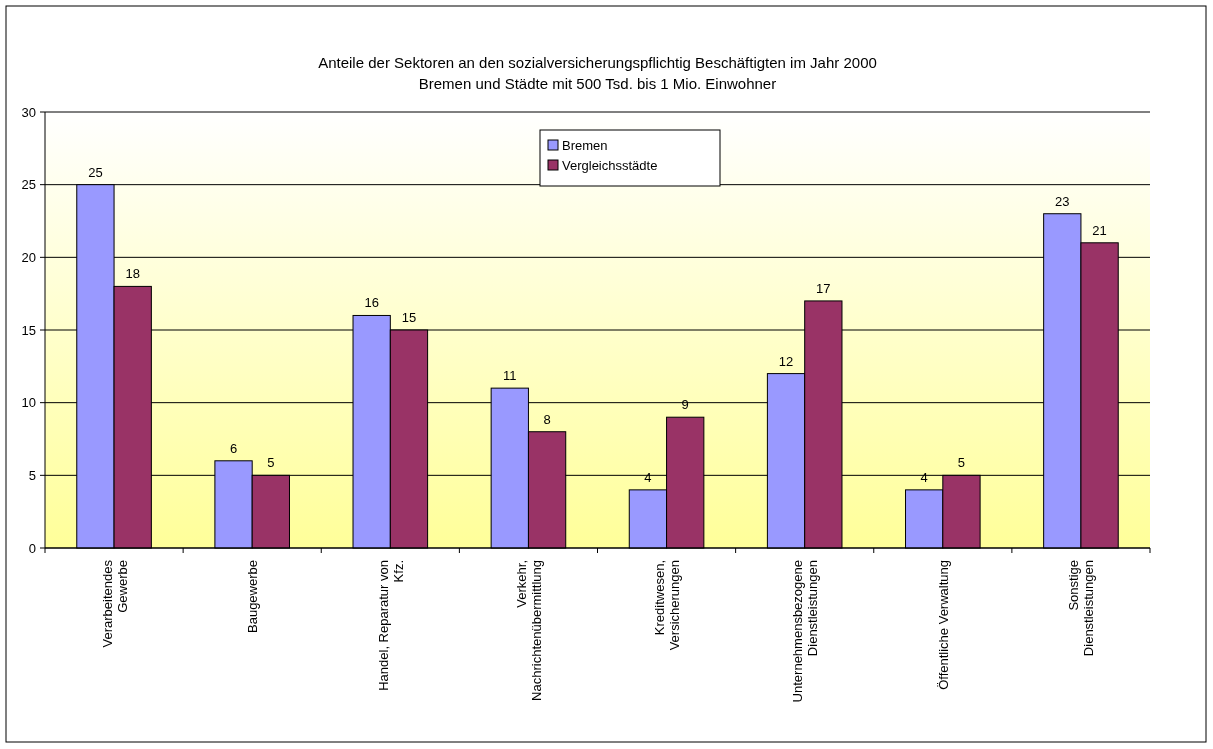  Describe the element at coordinates (28, 257) in the screenshot. I see `y-tick-label: 20` at that location.